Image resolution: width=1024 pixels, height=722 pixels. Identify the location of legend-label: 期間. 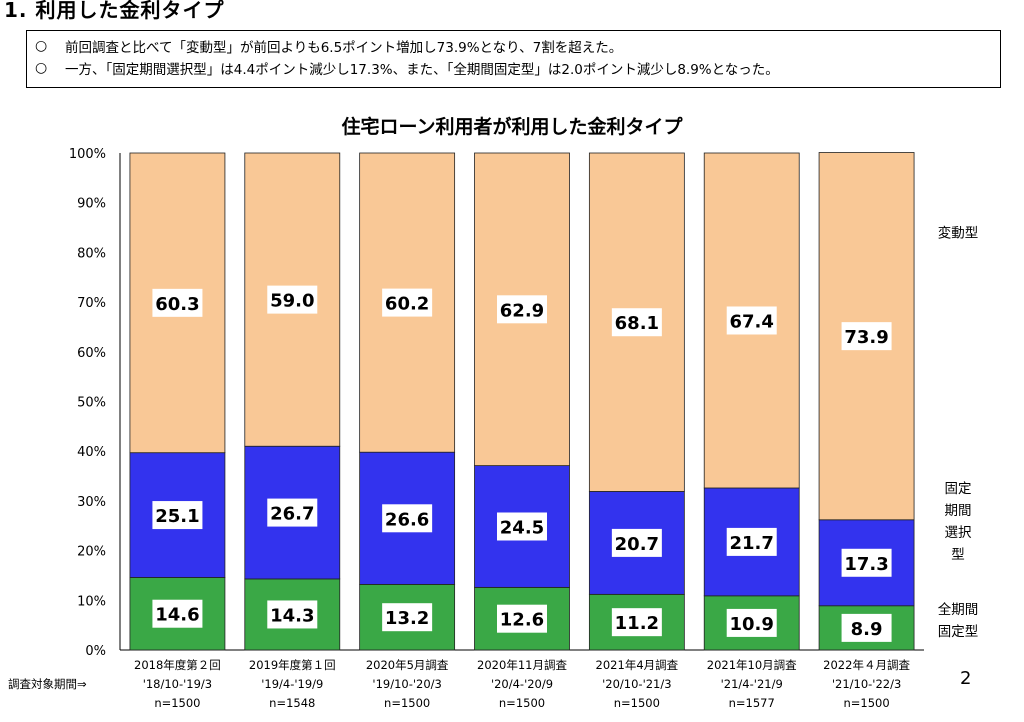
(958, 511).